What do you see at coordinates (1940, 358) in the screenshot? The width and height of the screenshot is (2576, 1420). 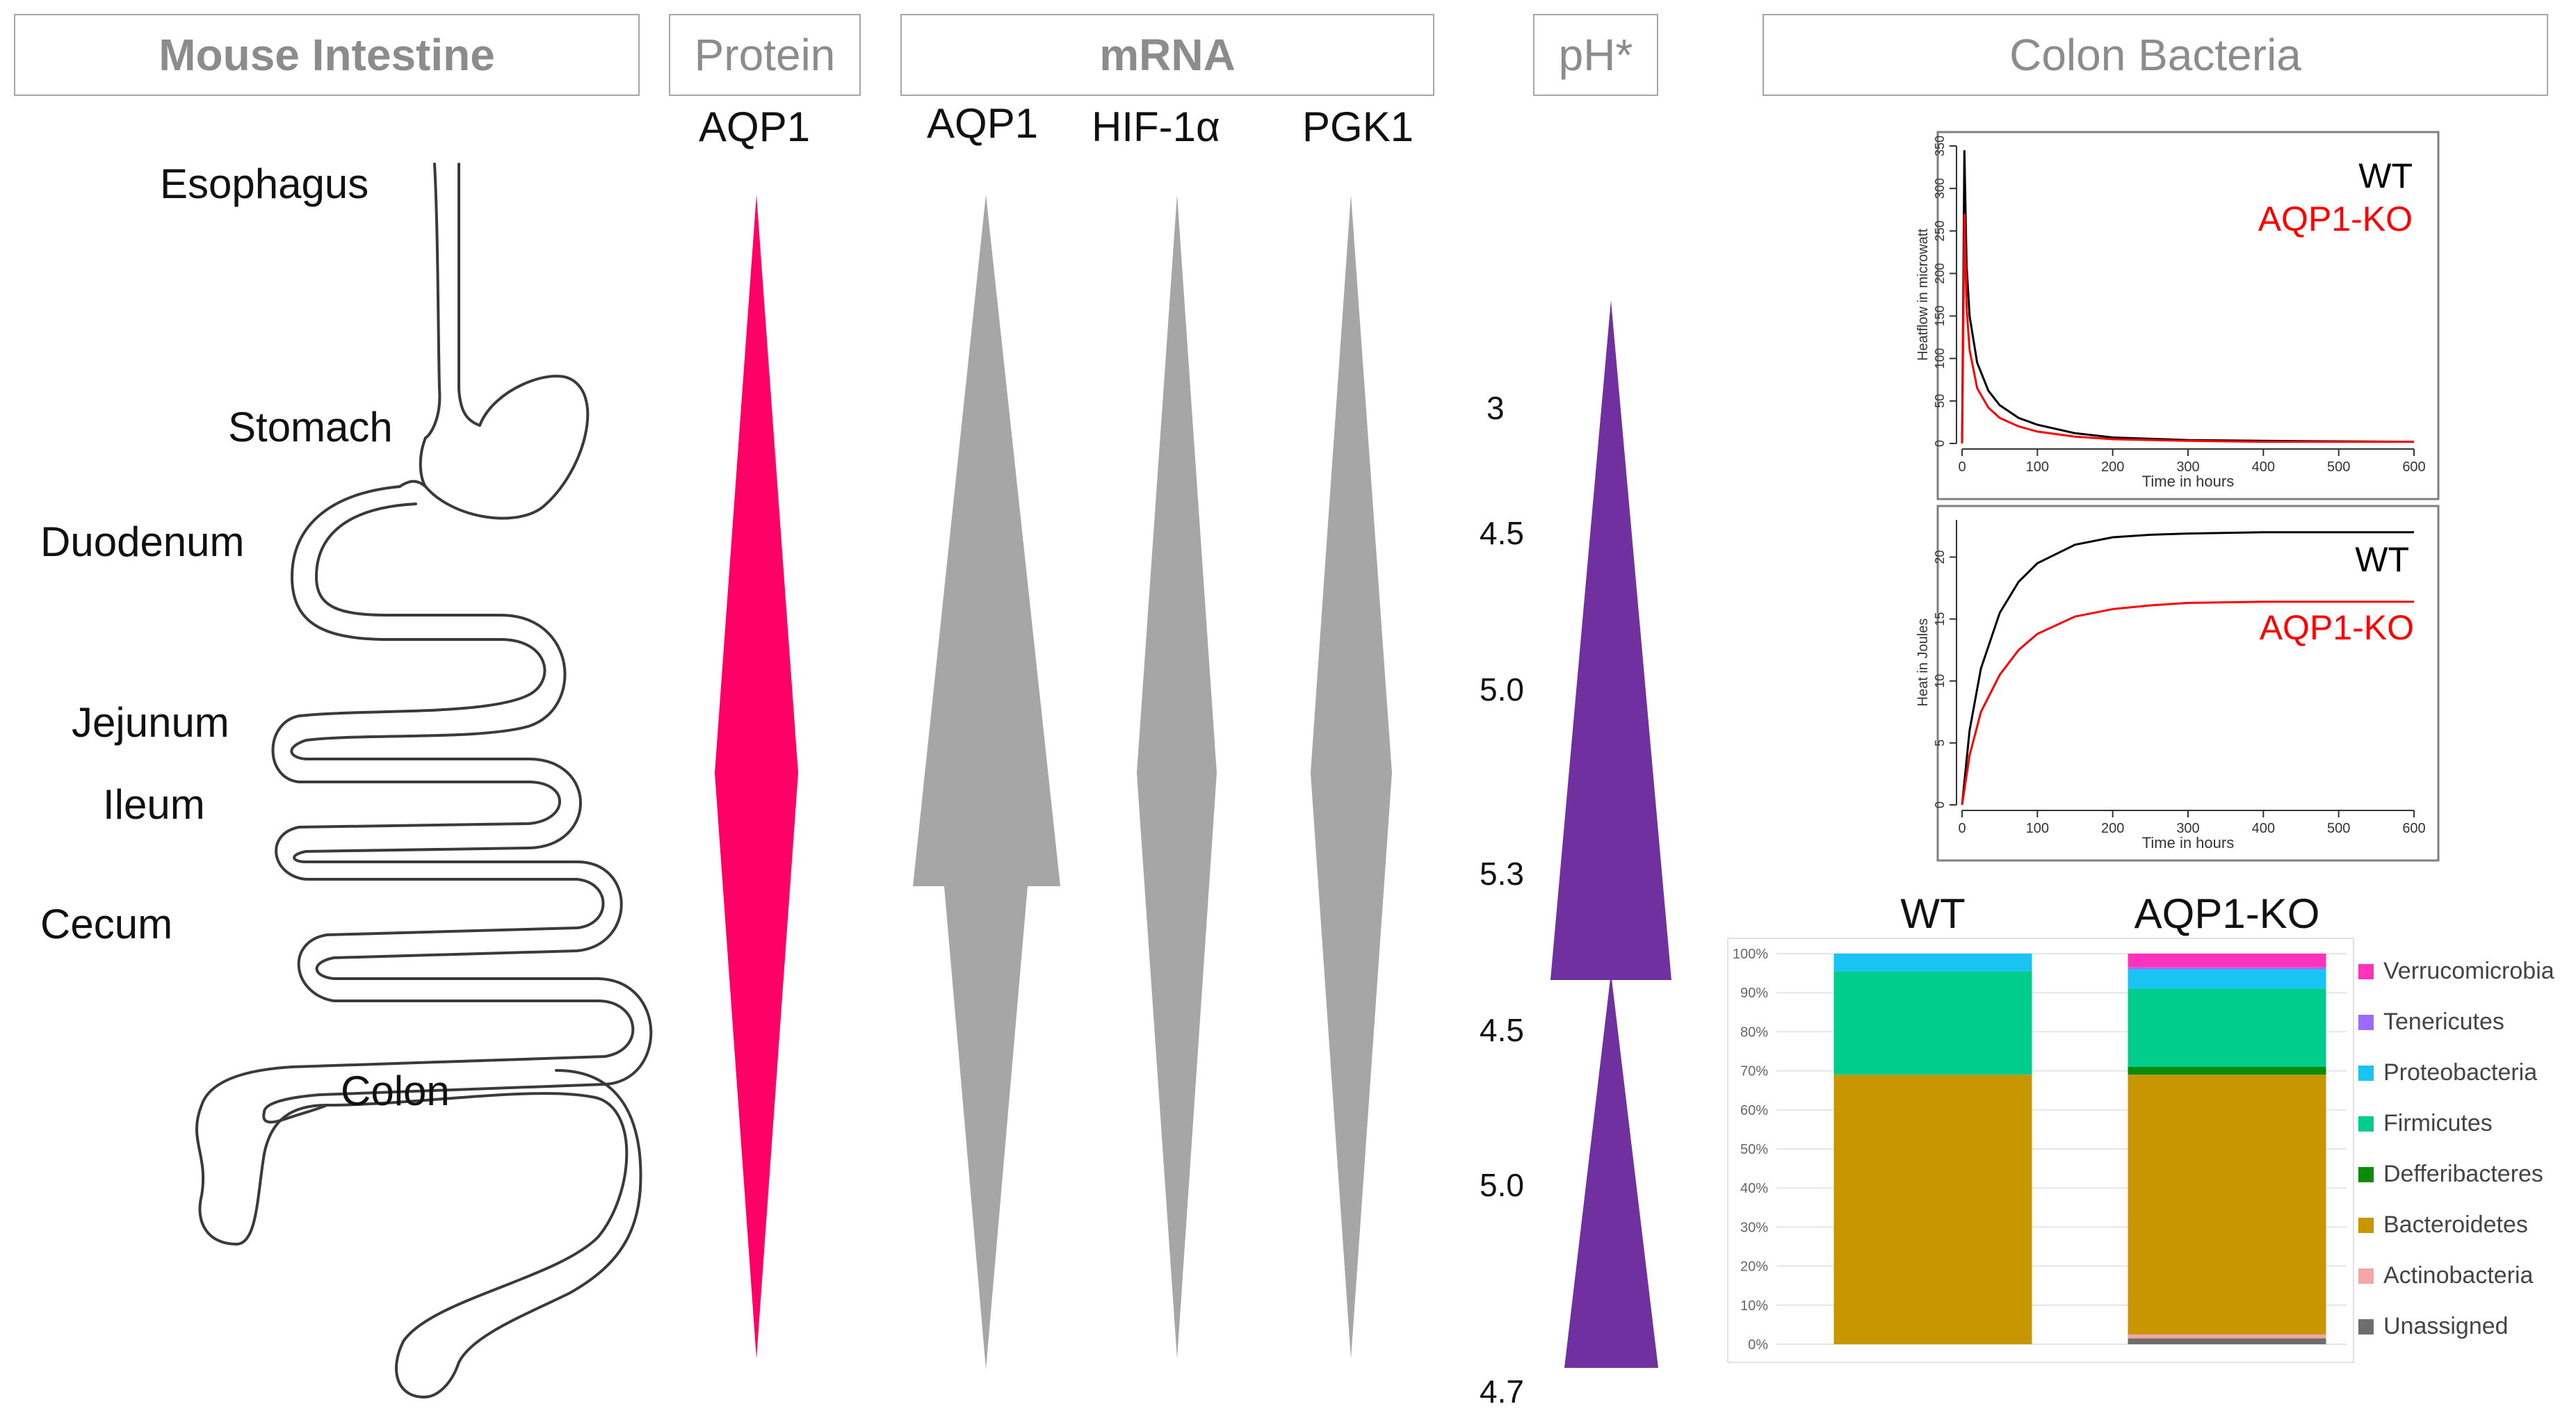 I see `heatflow-y-tick-label: 100` at bounding box center [1940, 358].